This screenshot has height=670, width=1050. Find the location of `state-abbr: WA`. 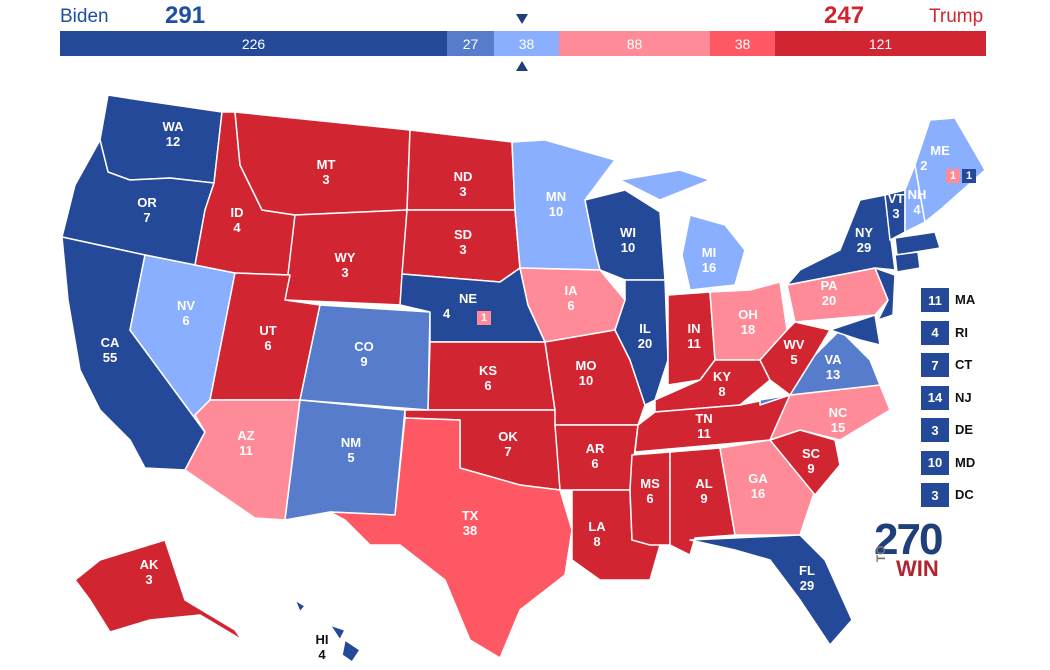

state-abbr: WA is located at coordinates (173, 126).